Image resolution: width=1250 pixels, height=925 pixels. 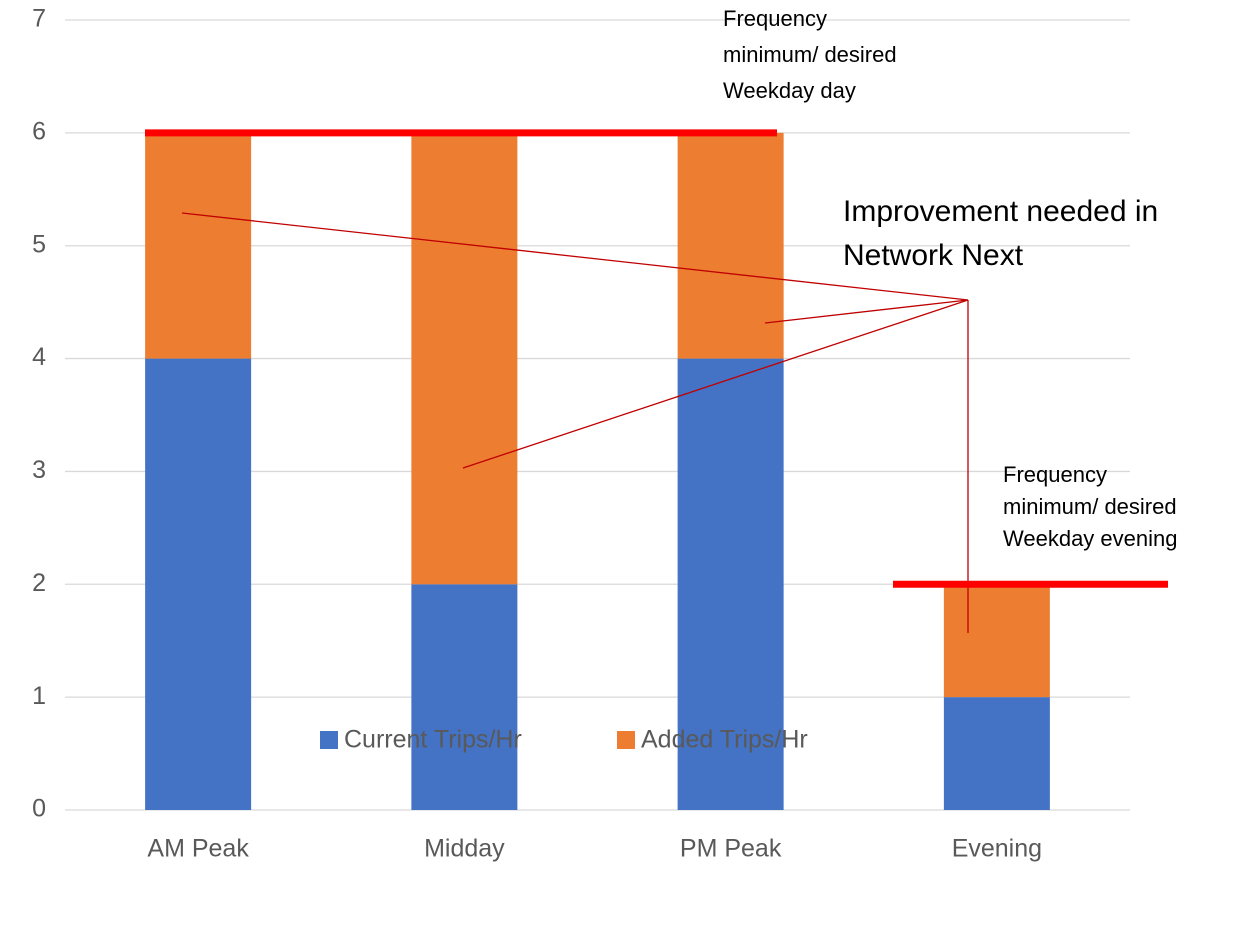 I want to click on y-tick-label: 1, so click(x=39, y=696).